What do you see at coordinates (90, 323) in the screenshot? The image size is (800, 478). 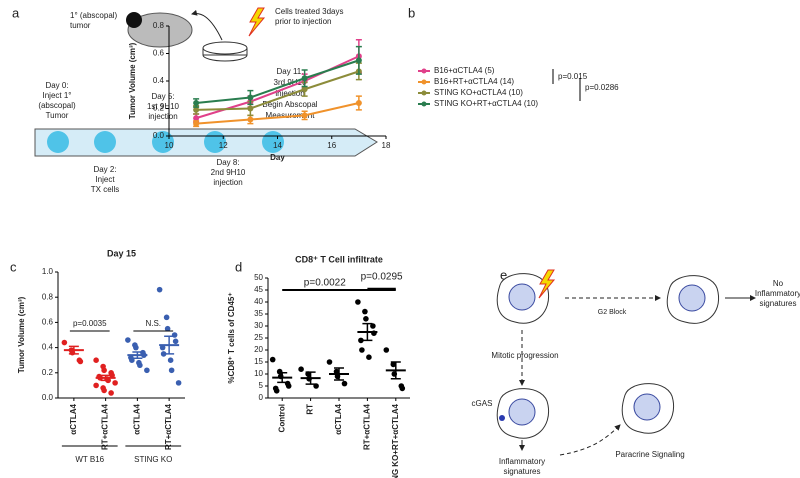 I see `annotation: p=0.0035` at bounding box center [90, 323].